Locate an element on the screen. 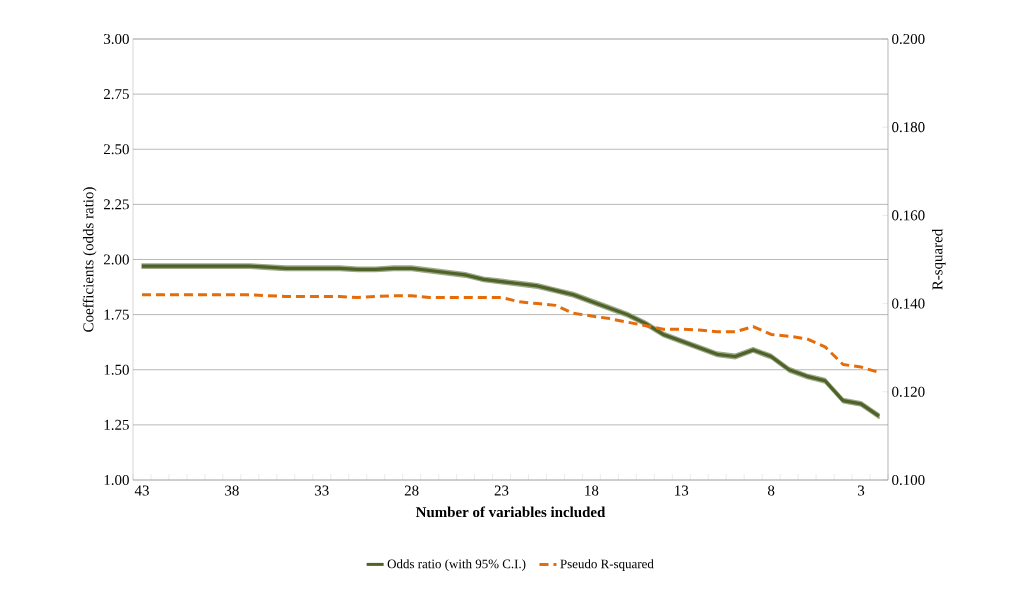  y2-tick-label: 0.180 is located at coordinates (908, 127).